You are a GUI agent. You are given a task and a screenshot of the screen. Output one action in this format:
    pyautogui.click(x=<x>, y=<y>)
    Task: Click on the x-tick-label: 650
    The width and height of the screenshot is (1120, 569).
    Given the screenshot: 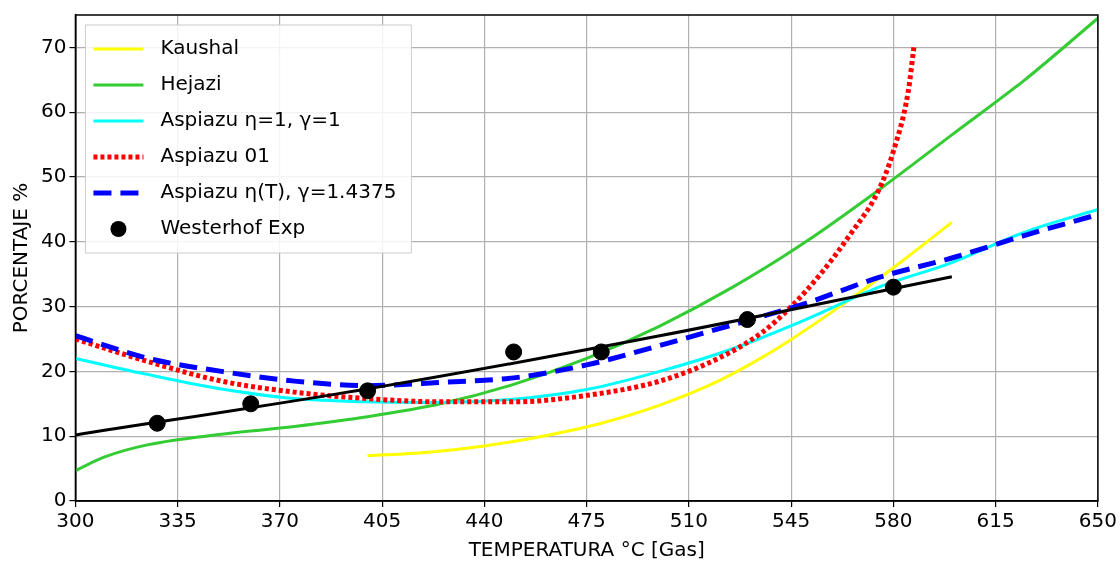 What is the action you would take?
    pyautogui.click(x=1098, y=520)
    